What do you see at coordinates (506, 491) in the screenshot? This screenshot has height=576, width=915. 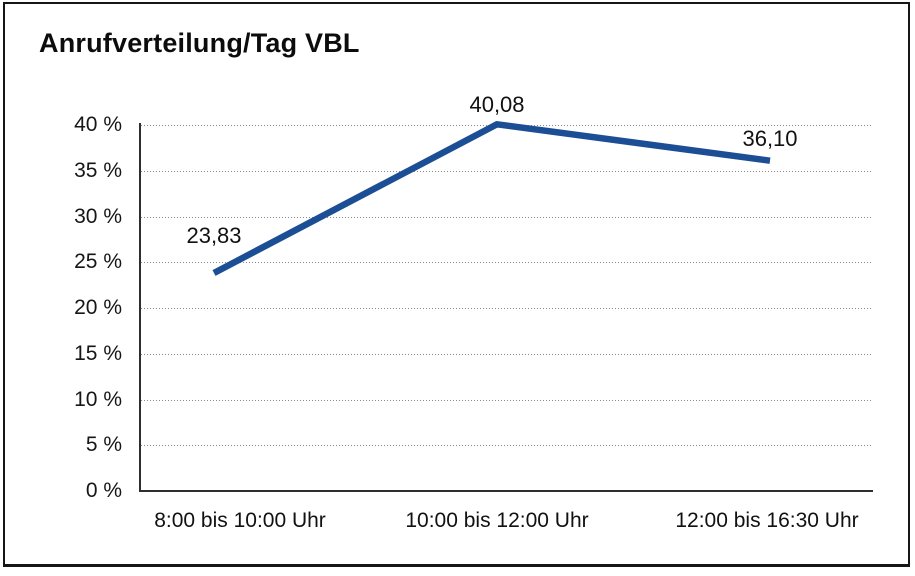 I see `x-axis-line` at bounding box center [506, 491].